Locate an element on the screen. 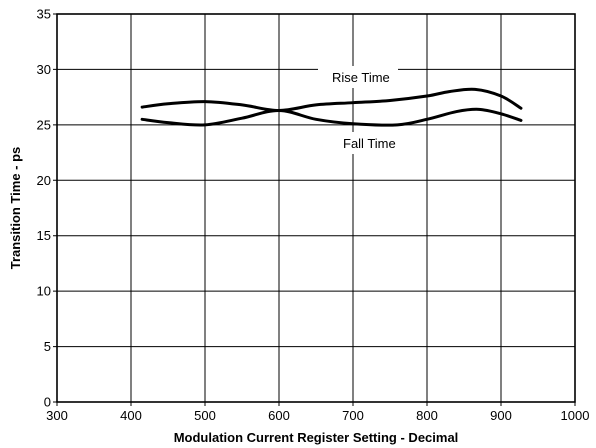  x-tick-label: 1000 is located at coordinates (575, 415).